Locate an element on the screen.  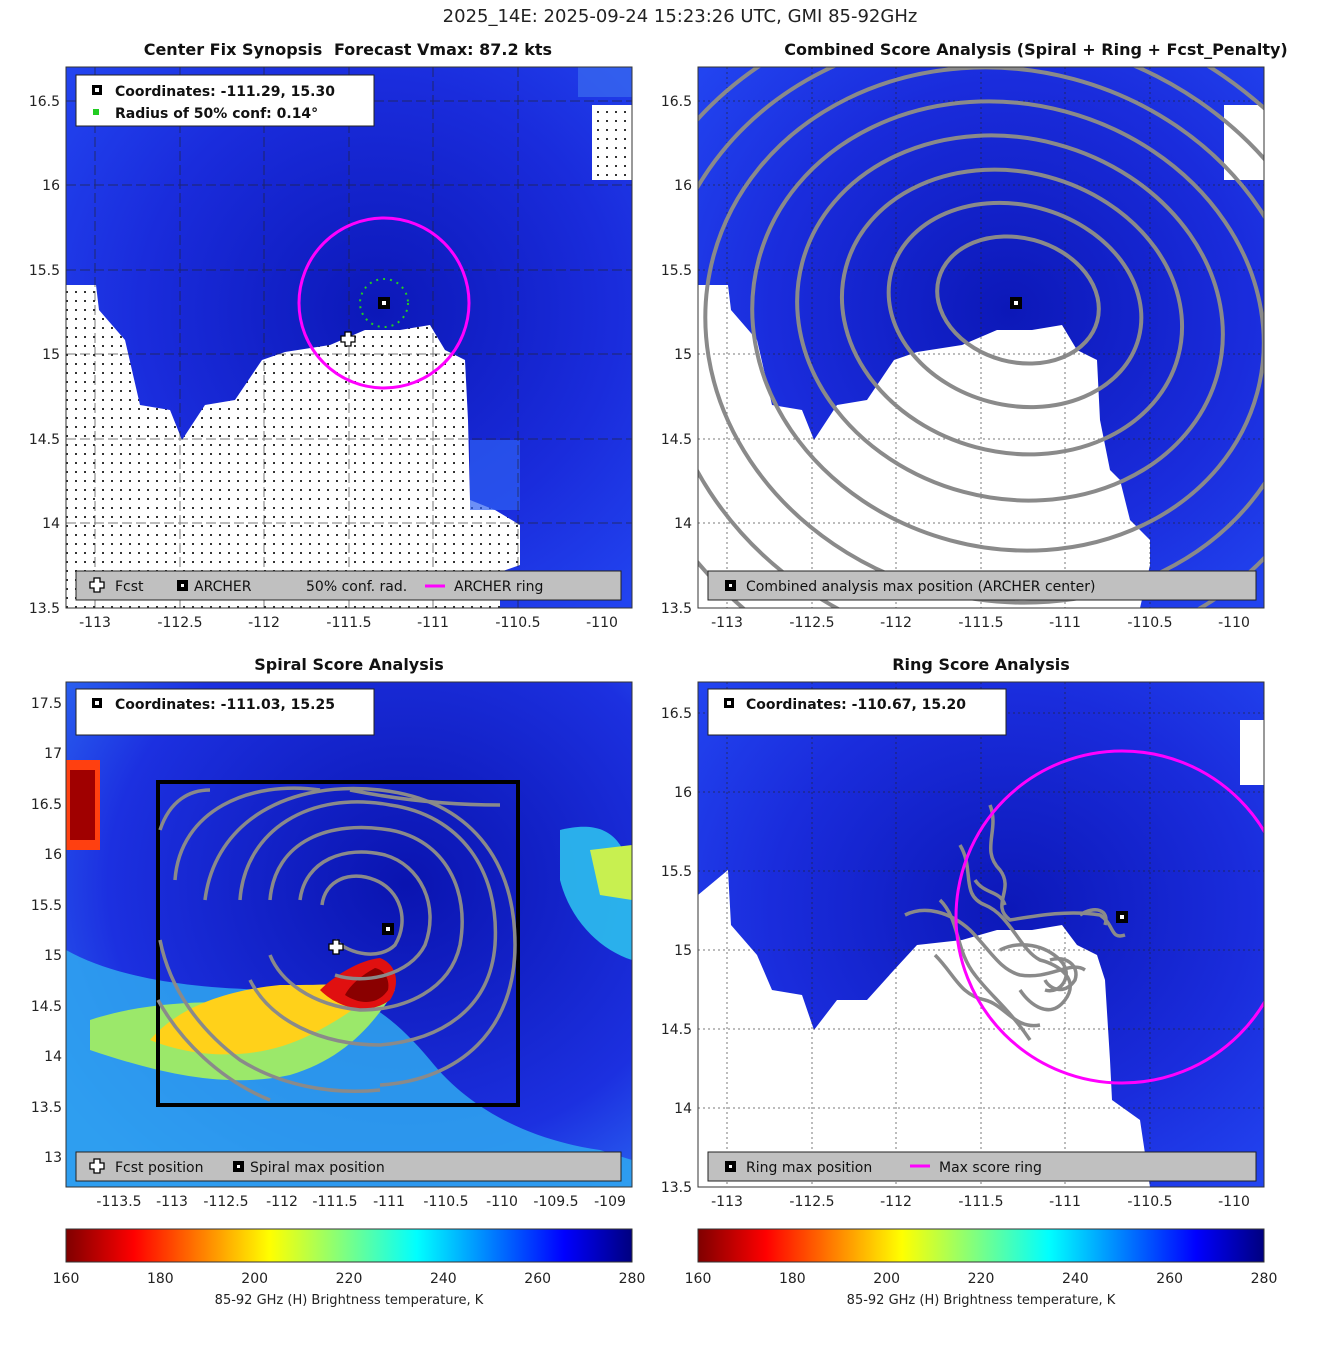
panel4-legend-max: Ring max position is located at coordinates (809, 1168).